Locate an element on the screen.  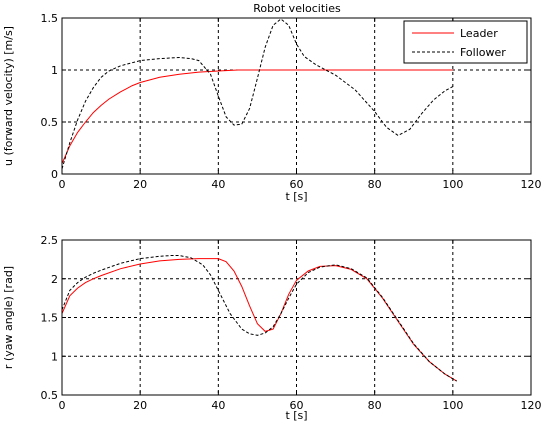
chart2-ytick-label: 0.5 is located at coordinates (50, 395).